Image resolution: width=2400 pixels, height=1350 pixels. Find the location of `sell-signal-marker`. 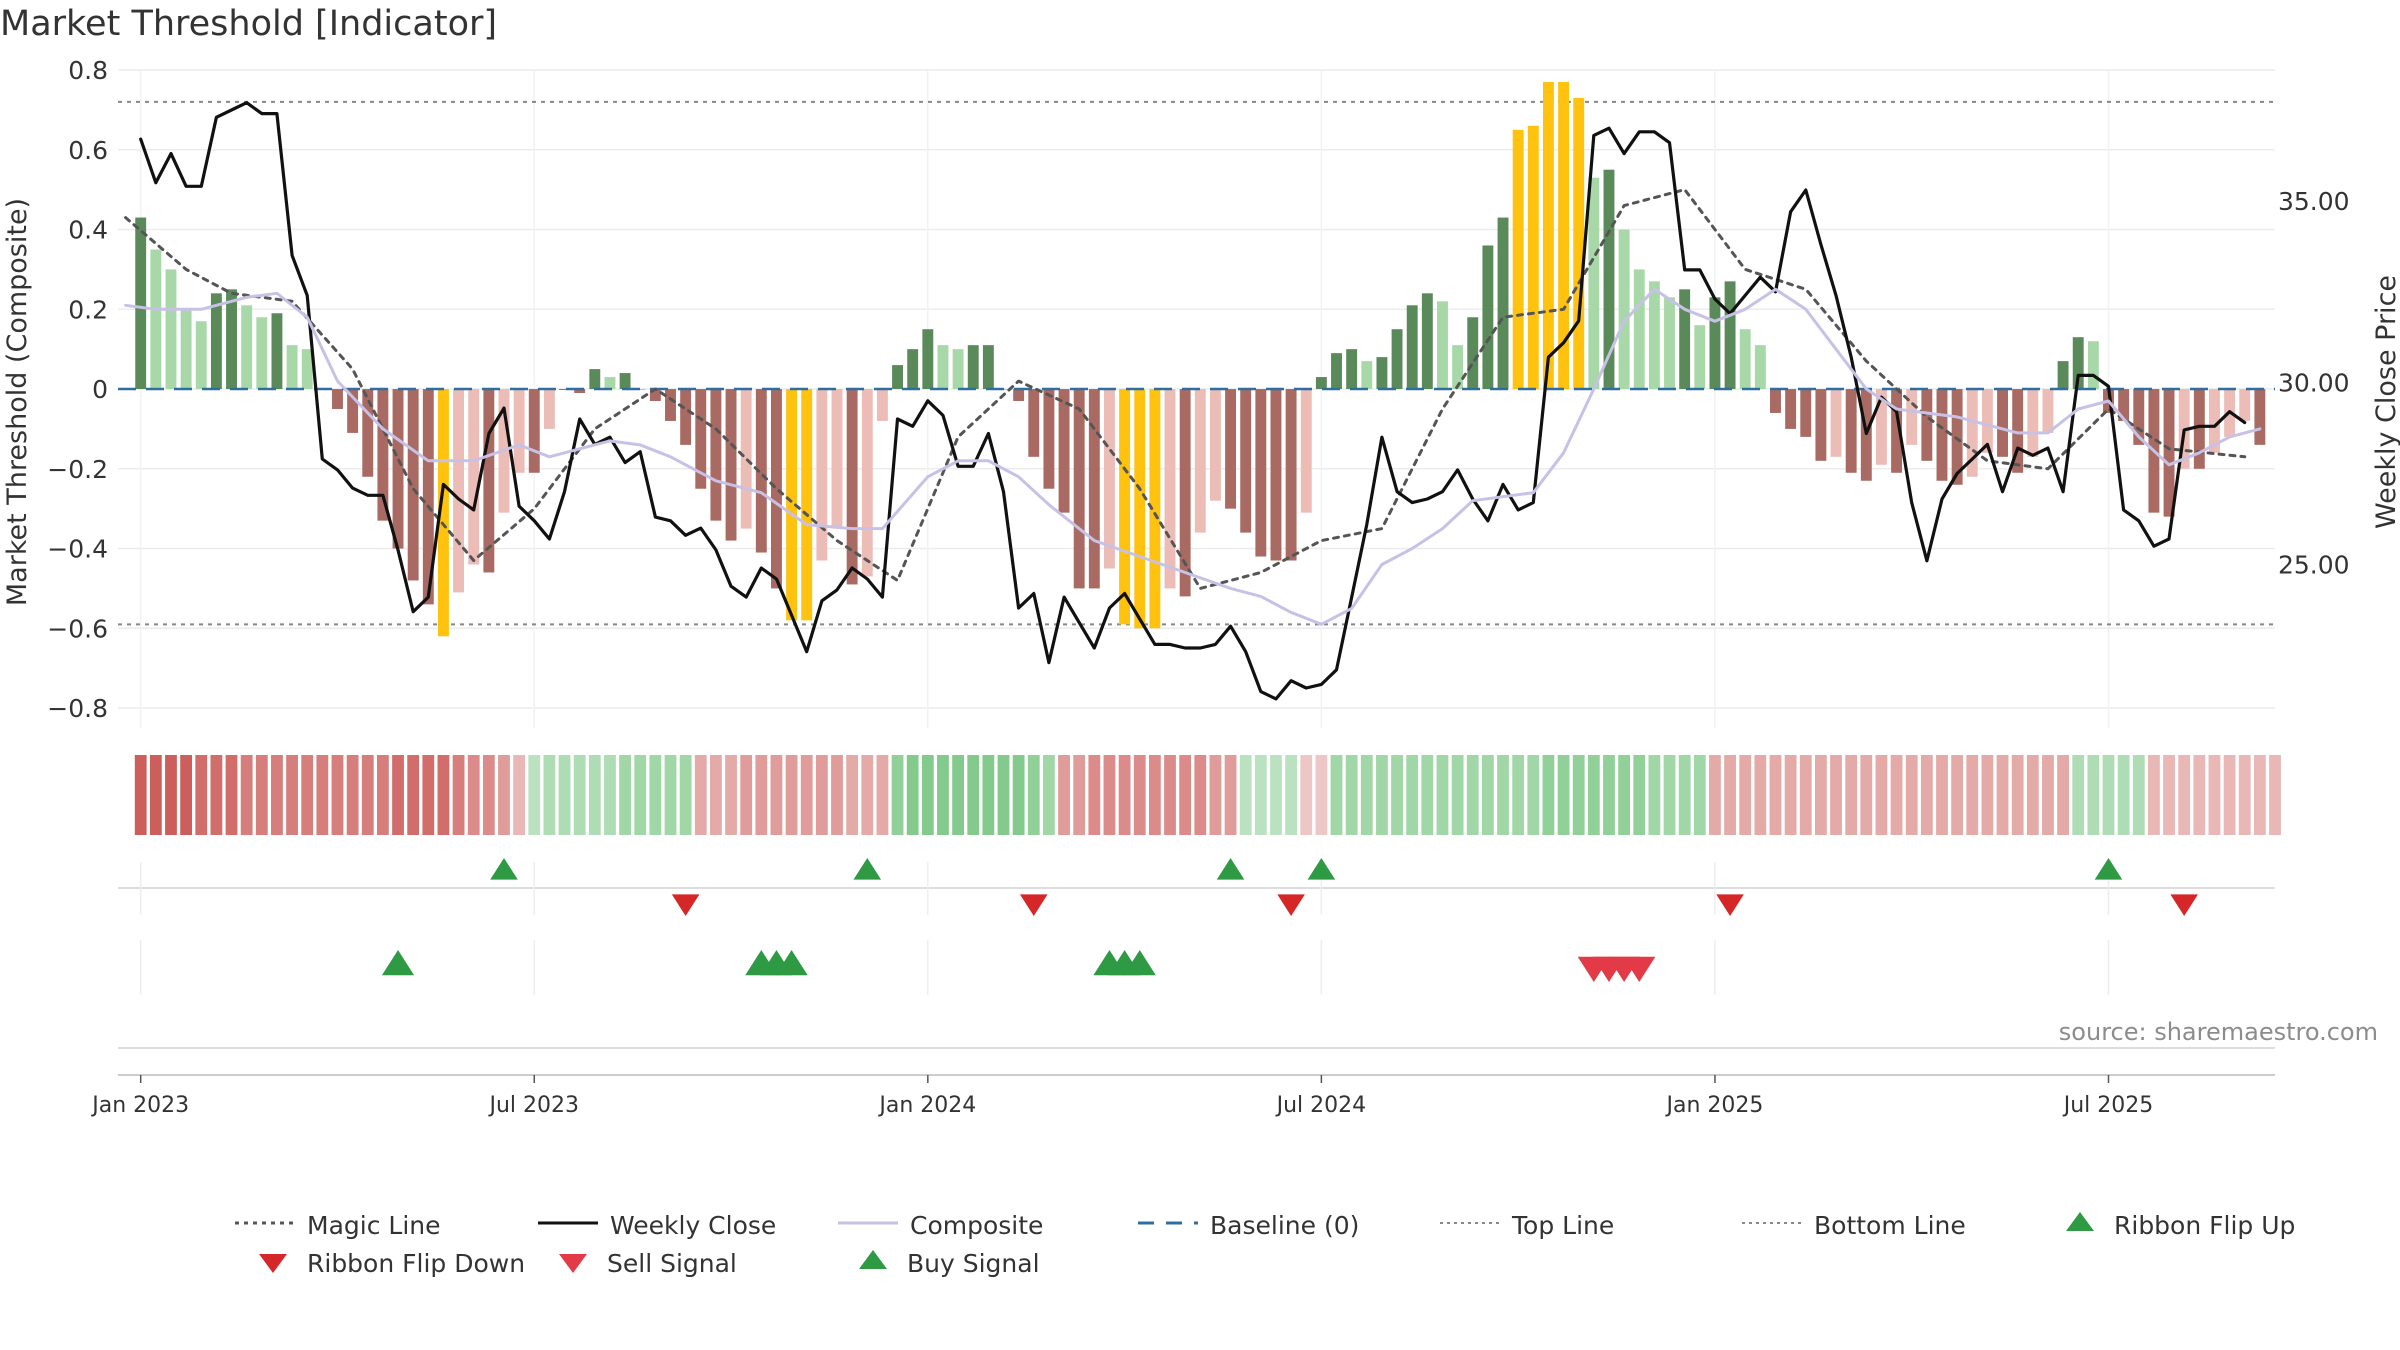

sell-signal-marker is located at coordinates (1639, 969).